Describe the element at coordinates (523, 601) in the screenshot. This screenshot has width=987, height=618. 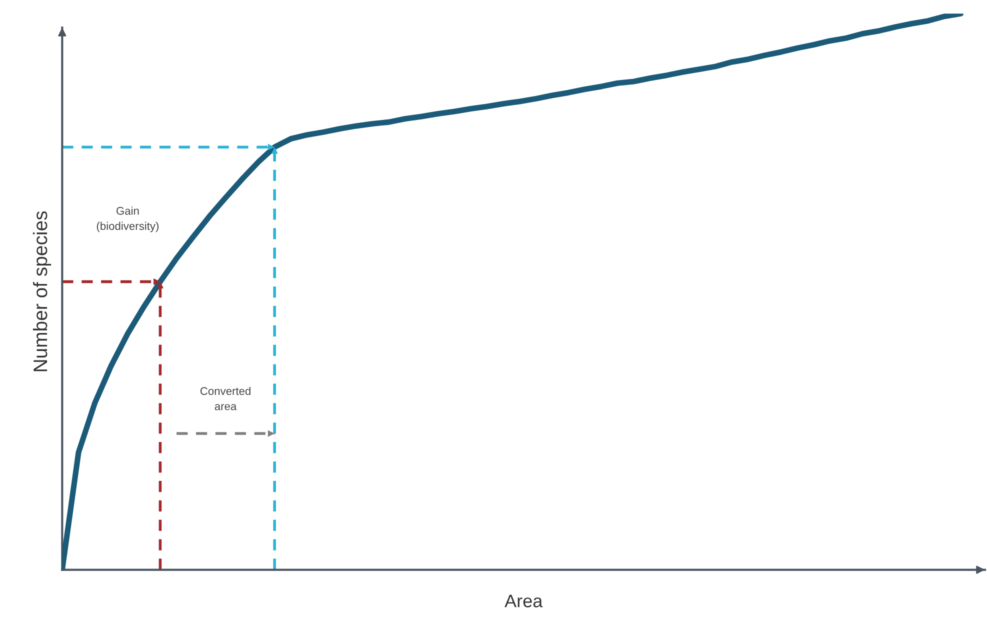
I see `x-axis-title: Area` at that location.